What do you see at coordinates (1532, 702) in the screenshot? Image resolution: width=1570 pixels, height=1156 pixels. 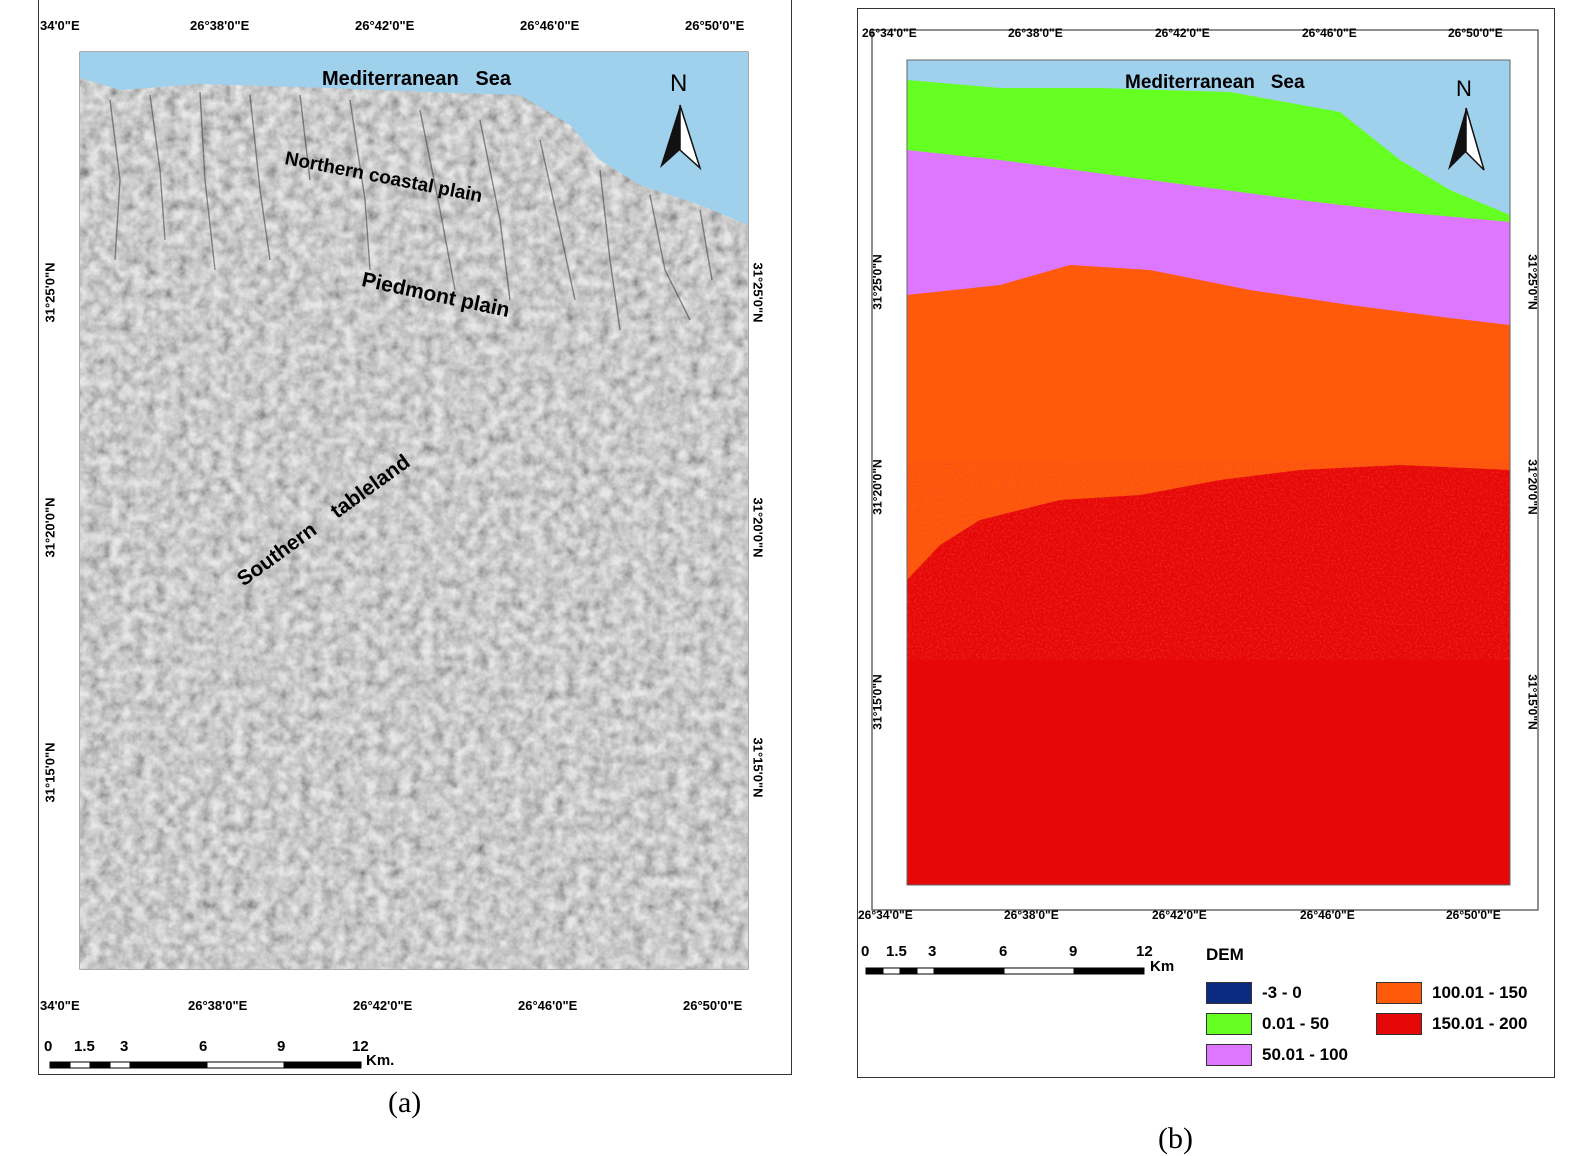 I see `lat-label-b-right-2: 31°15'0"N` at bounding box center [1532, 702].